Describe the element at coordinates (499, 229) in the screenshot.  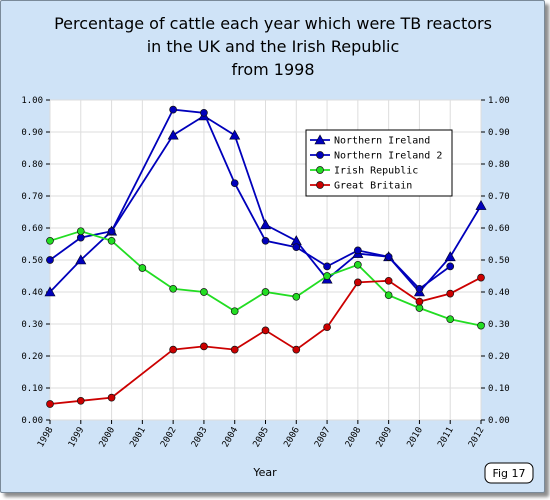
I see `y-tick-label-right: 0.60` at that location.